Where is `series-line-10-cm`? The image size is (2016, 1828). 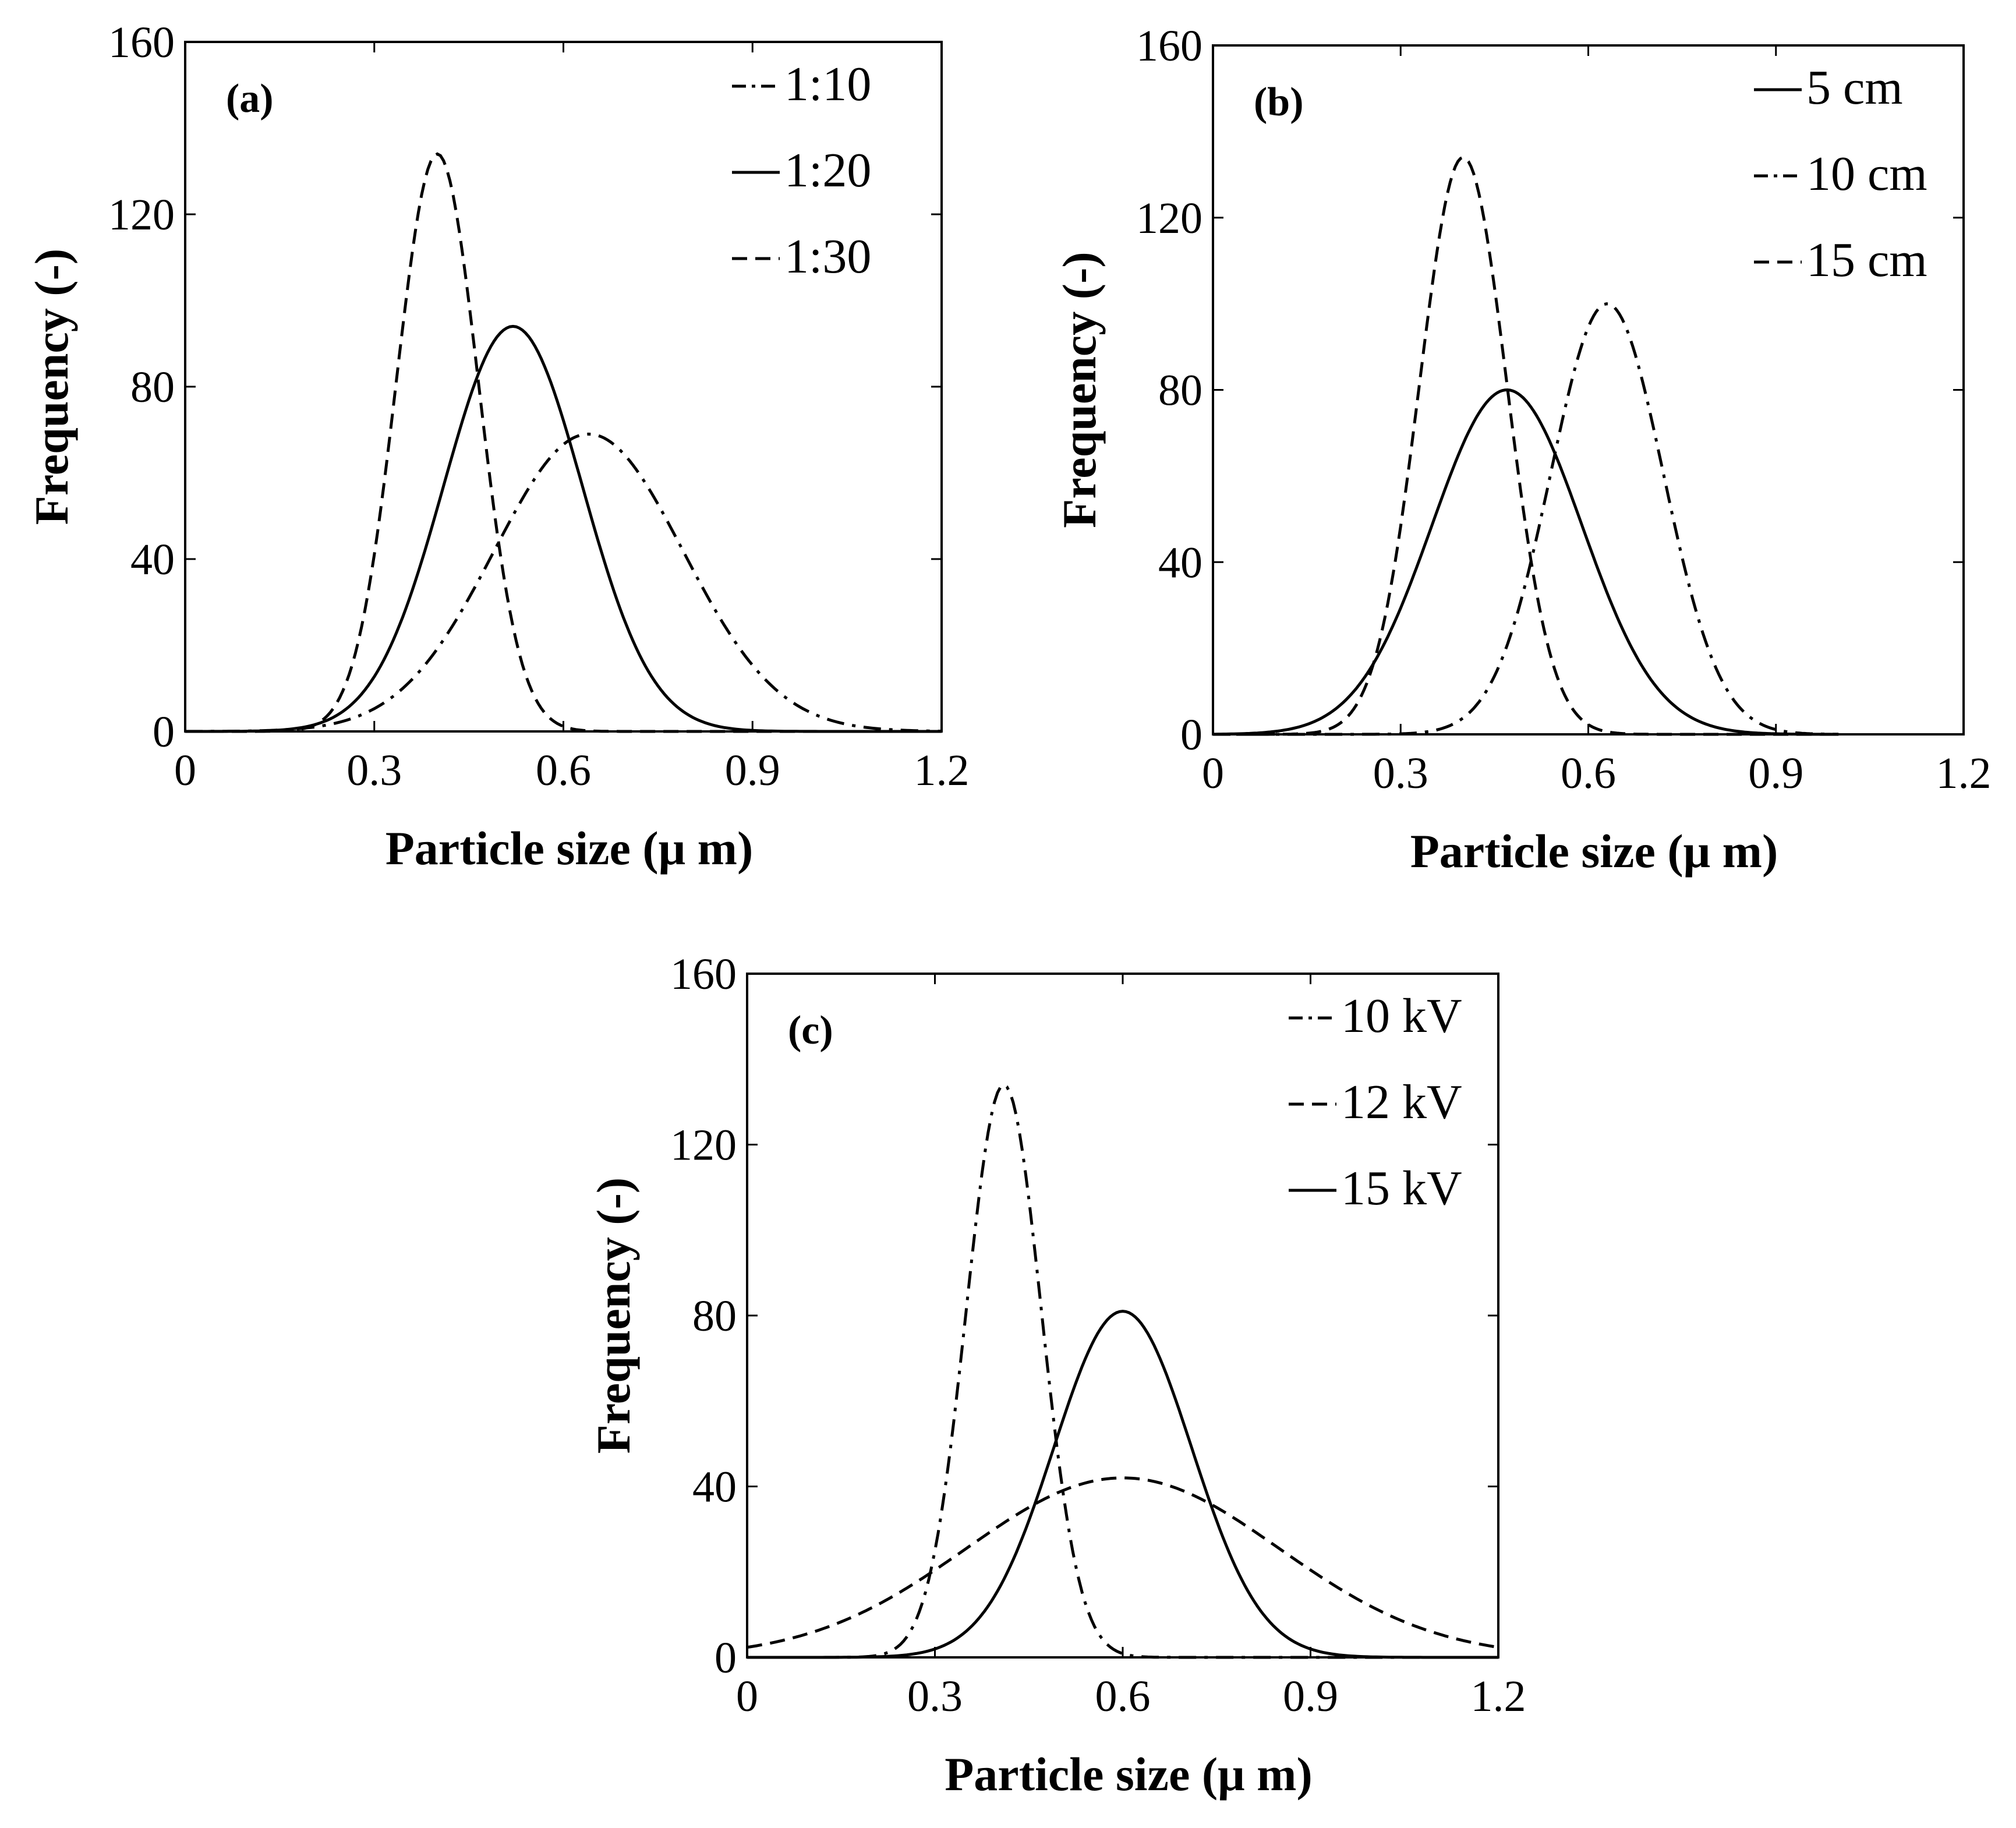
series-line-10-cm is located at coordinates (1526, 519).